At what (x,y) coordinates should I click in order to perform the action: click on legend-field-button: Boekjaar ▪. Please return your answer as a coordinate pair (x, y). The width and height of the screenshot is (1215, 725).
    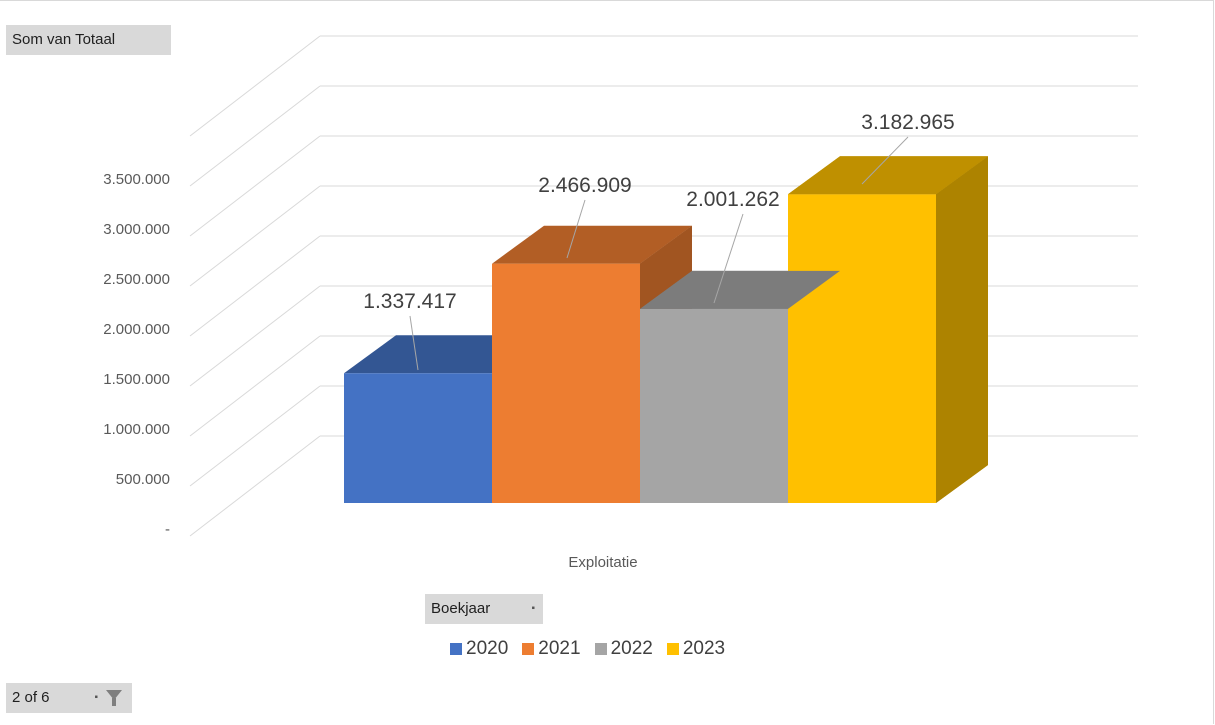
    Looking at the image, I should click on (484, 609).